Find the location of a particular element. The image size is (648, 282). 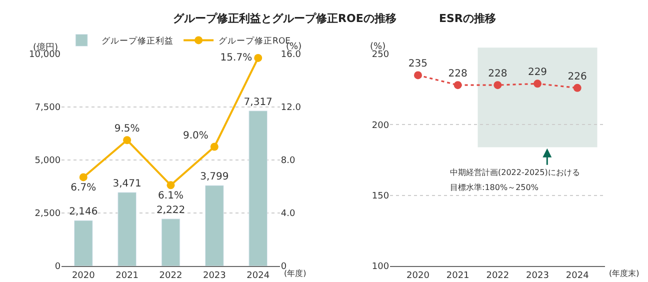

data-label: 229 is located at coordinates (538, 72).